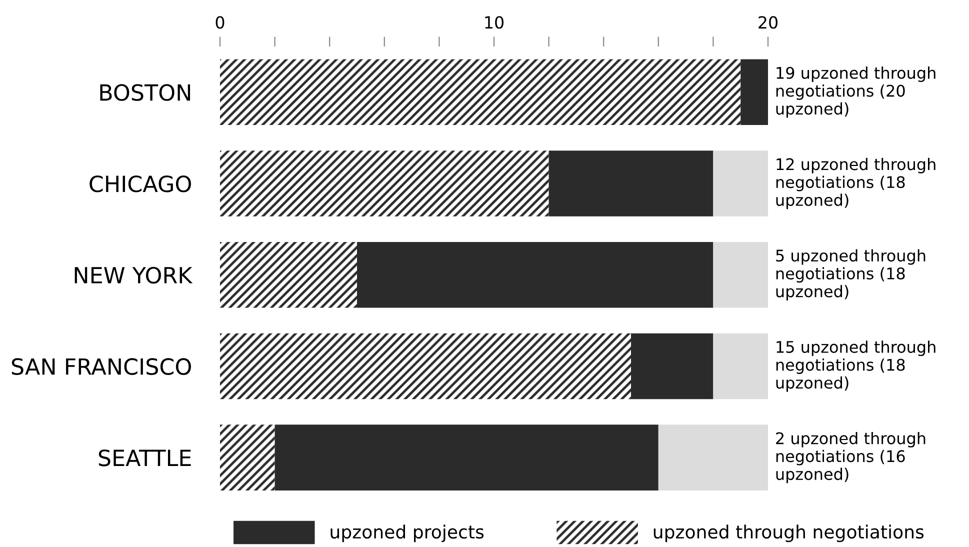 The width and height of the screenshot is (969, 547). Describe the element at coordinates (851, 274) in the screenshot. I see `text: 5 upzoned through negotiations (18 upzoned)` at that location.